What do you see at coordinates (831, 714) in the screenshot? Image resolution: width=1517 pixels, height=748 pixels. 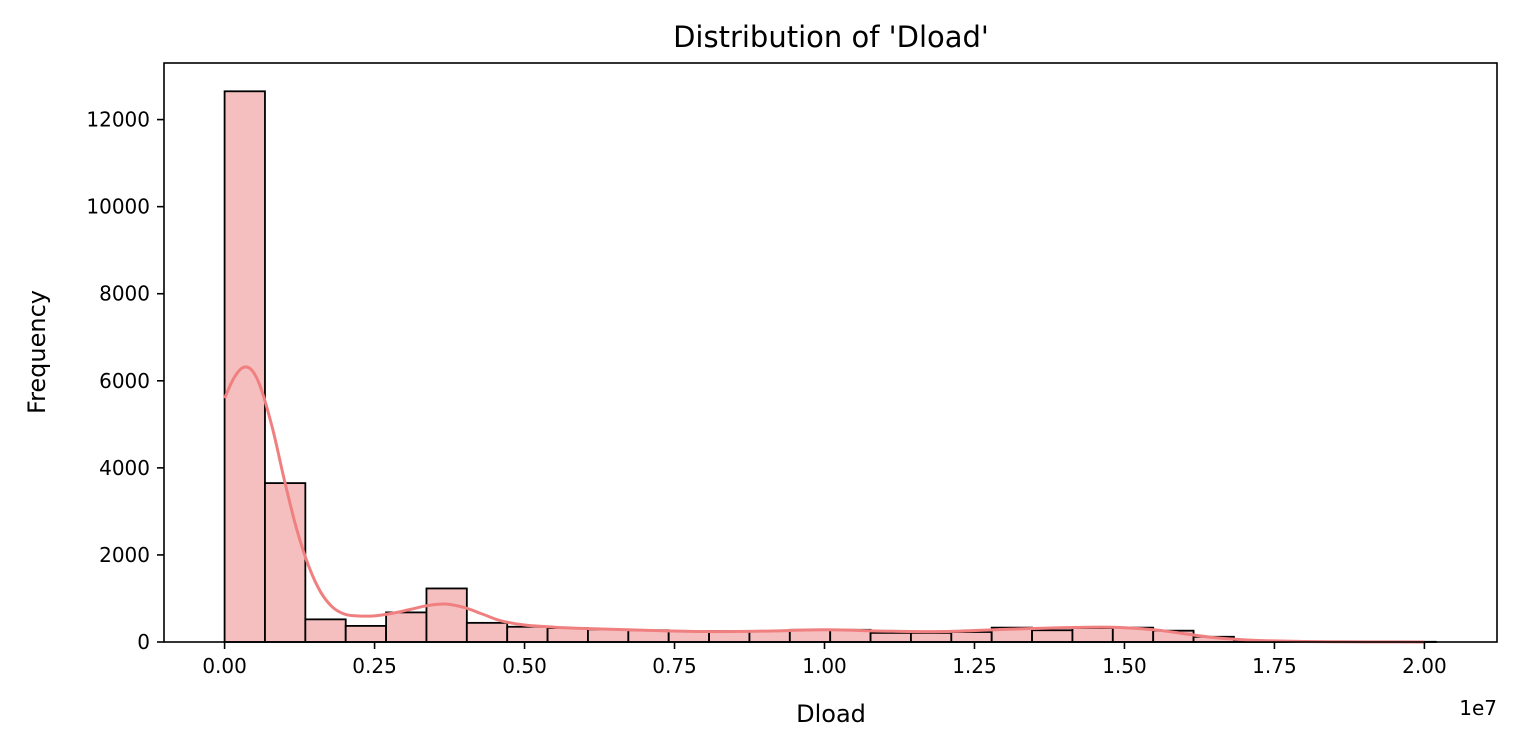 I see `x-axis-label: Dload` at bounding box center [831, 714].